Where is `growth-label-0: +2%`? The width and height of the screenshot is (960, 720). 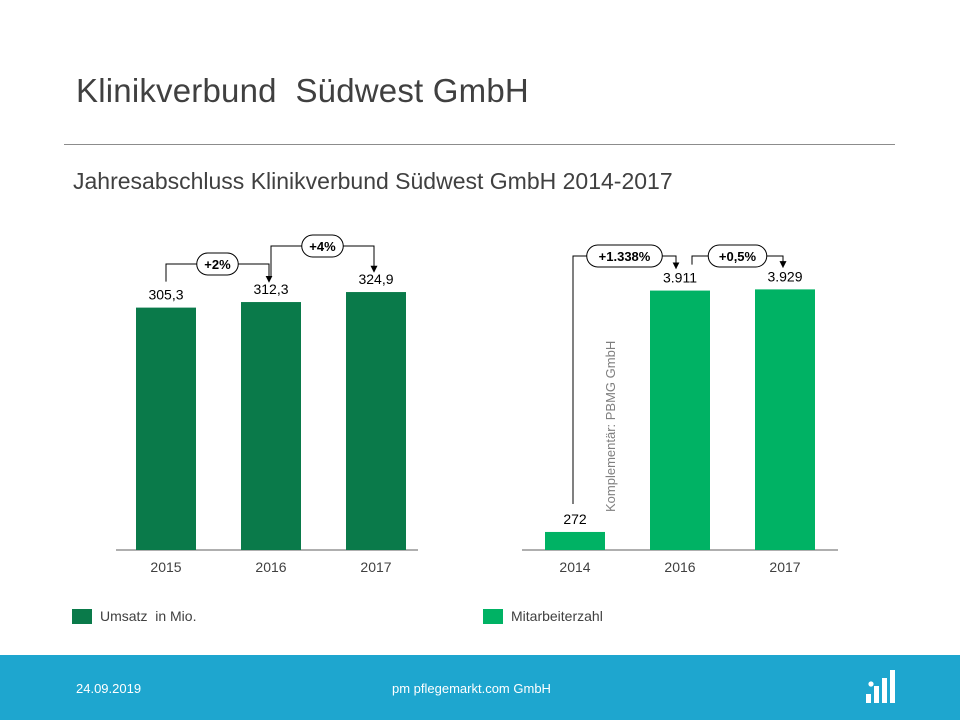
growth-label-0: +2% is located at coordinates (217, 264).